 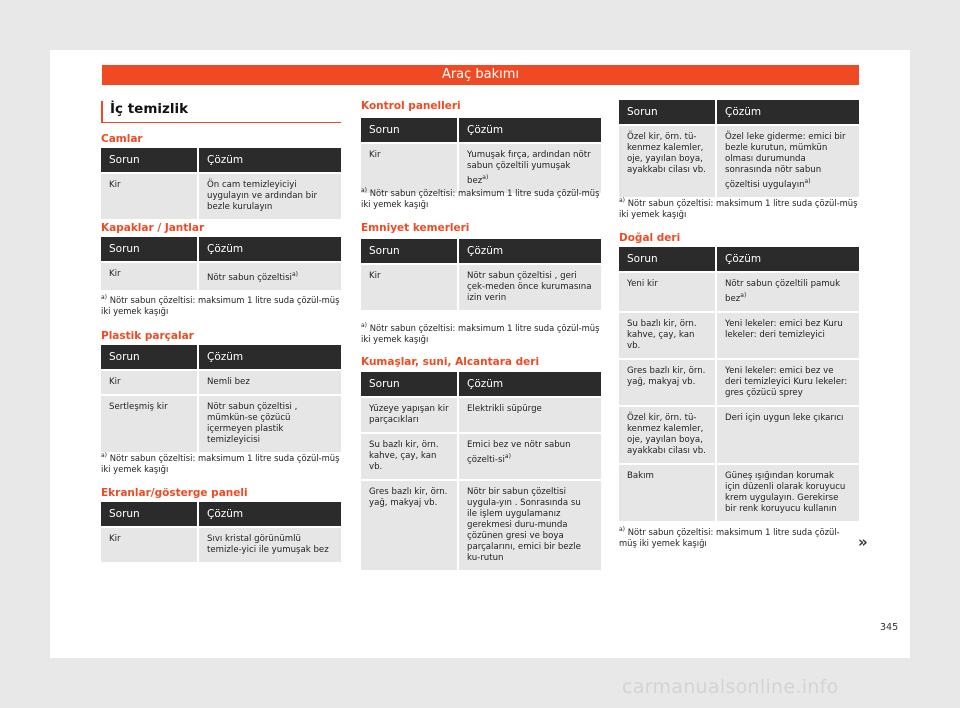 I want to click on section-title-ekranlar: Ekranlar/gösterge paneli, so click(x=174, y=493).